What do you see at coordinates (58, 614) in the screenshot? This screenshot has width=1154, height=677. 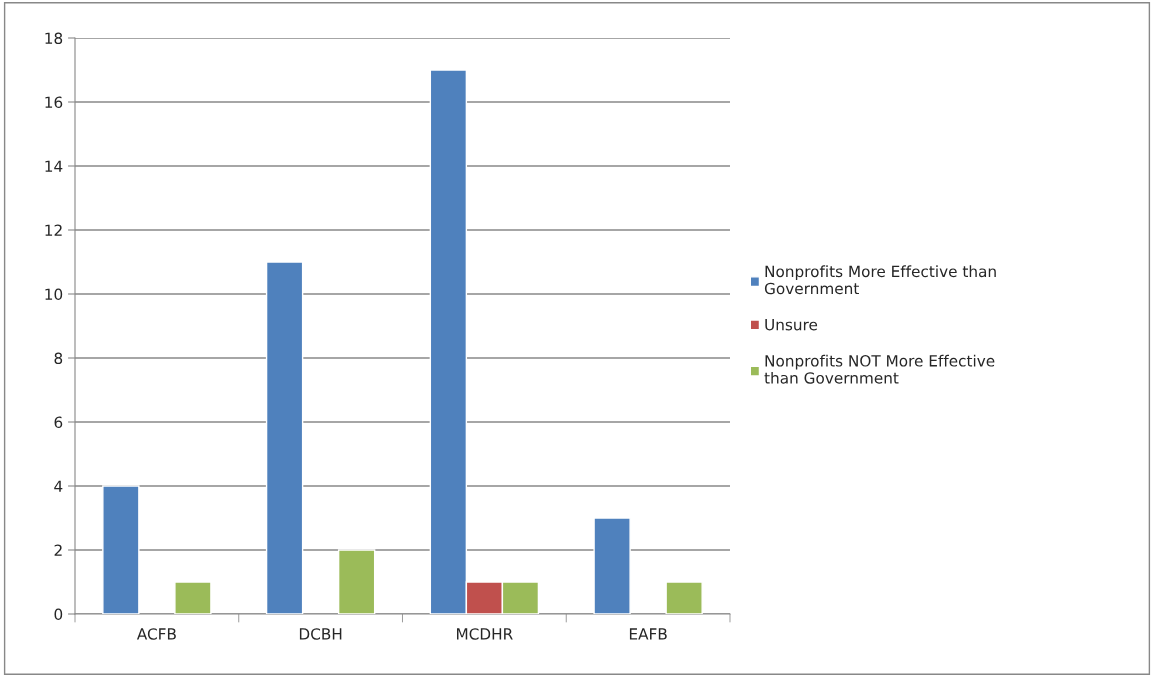 I see `y-tick-label: 0` at bounding box center [58, 614].